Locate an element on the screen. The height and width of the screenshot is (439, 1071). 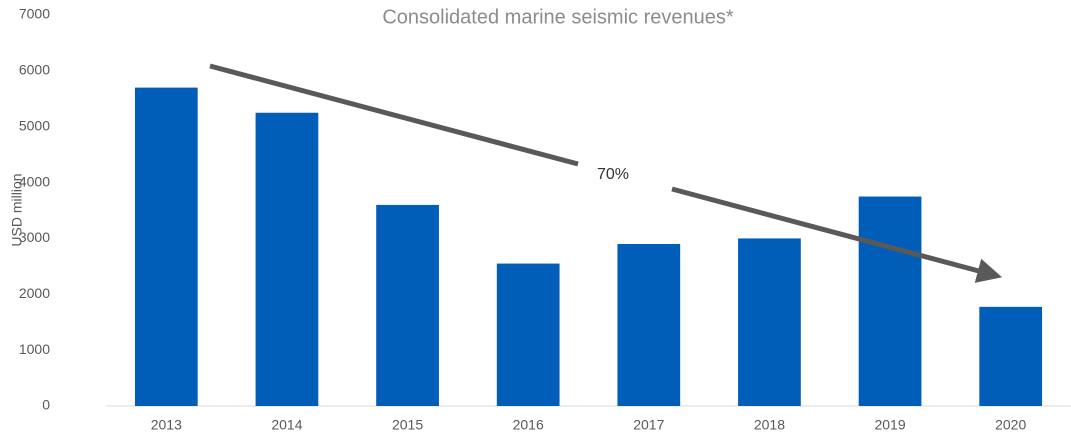
trend-arrow is located at coordinates (394, 115).